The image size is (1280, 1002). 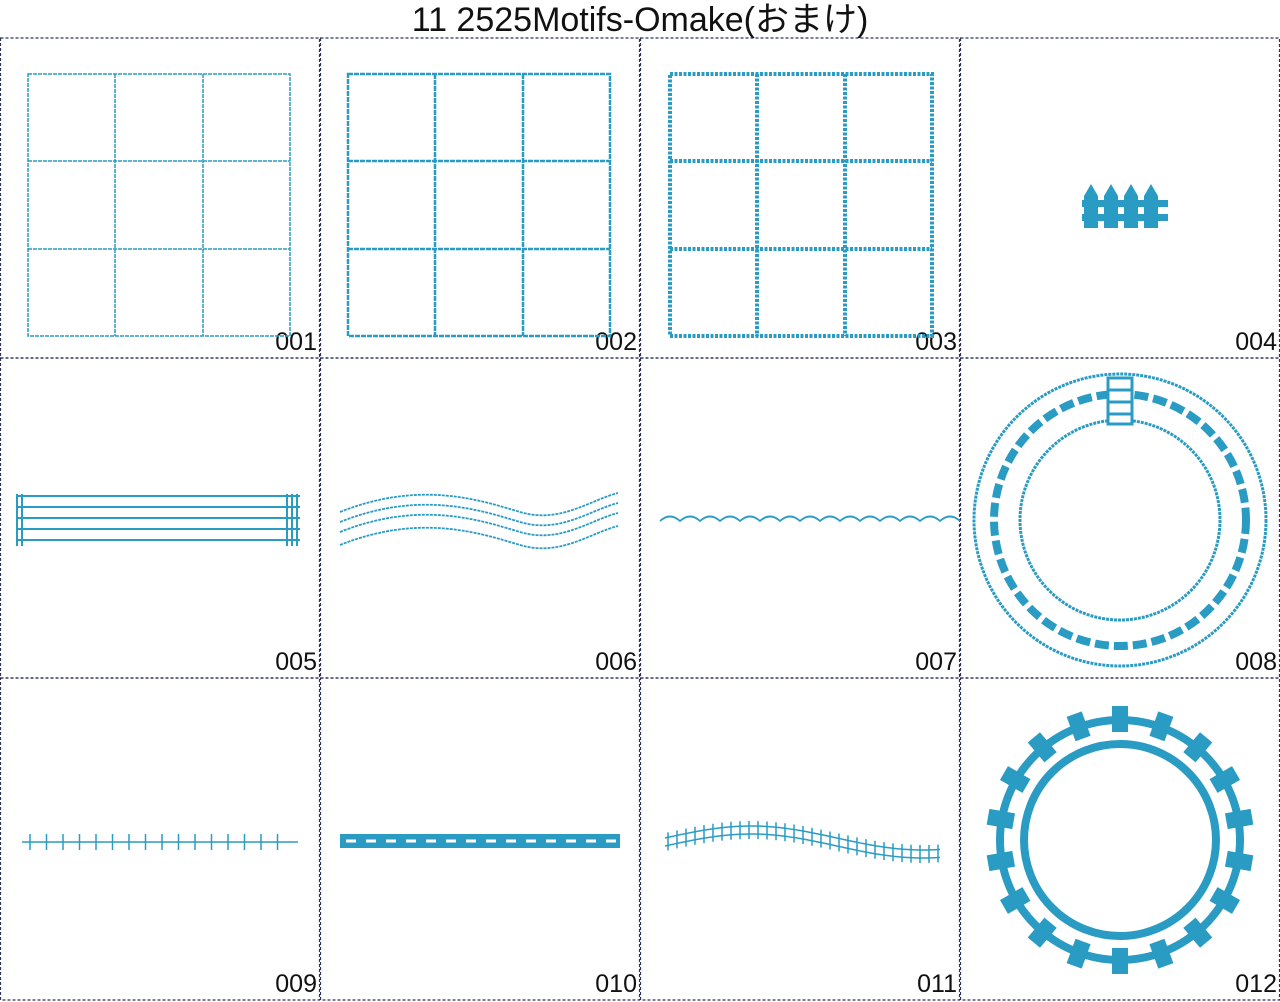 What do you see at coordinates (936, 342) in the screenshot?
I see `cell-label: 003` at bounding box center [936, 342].